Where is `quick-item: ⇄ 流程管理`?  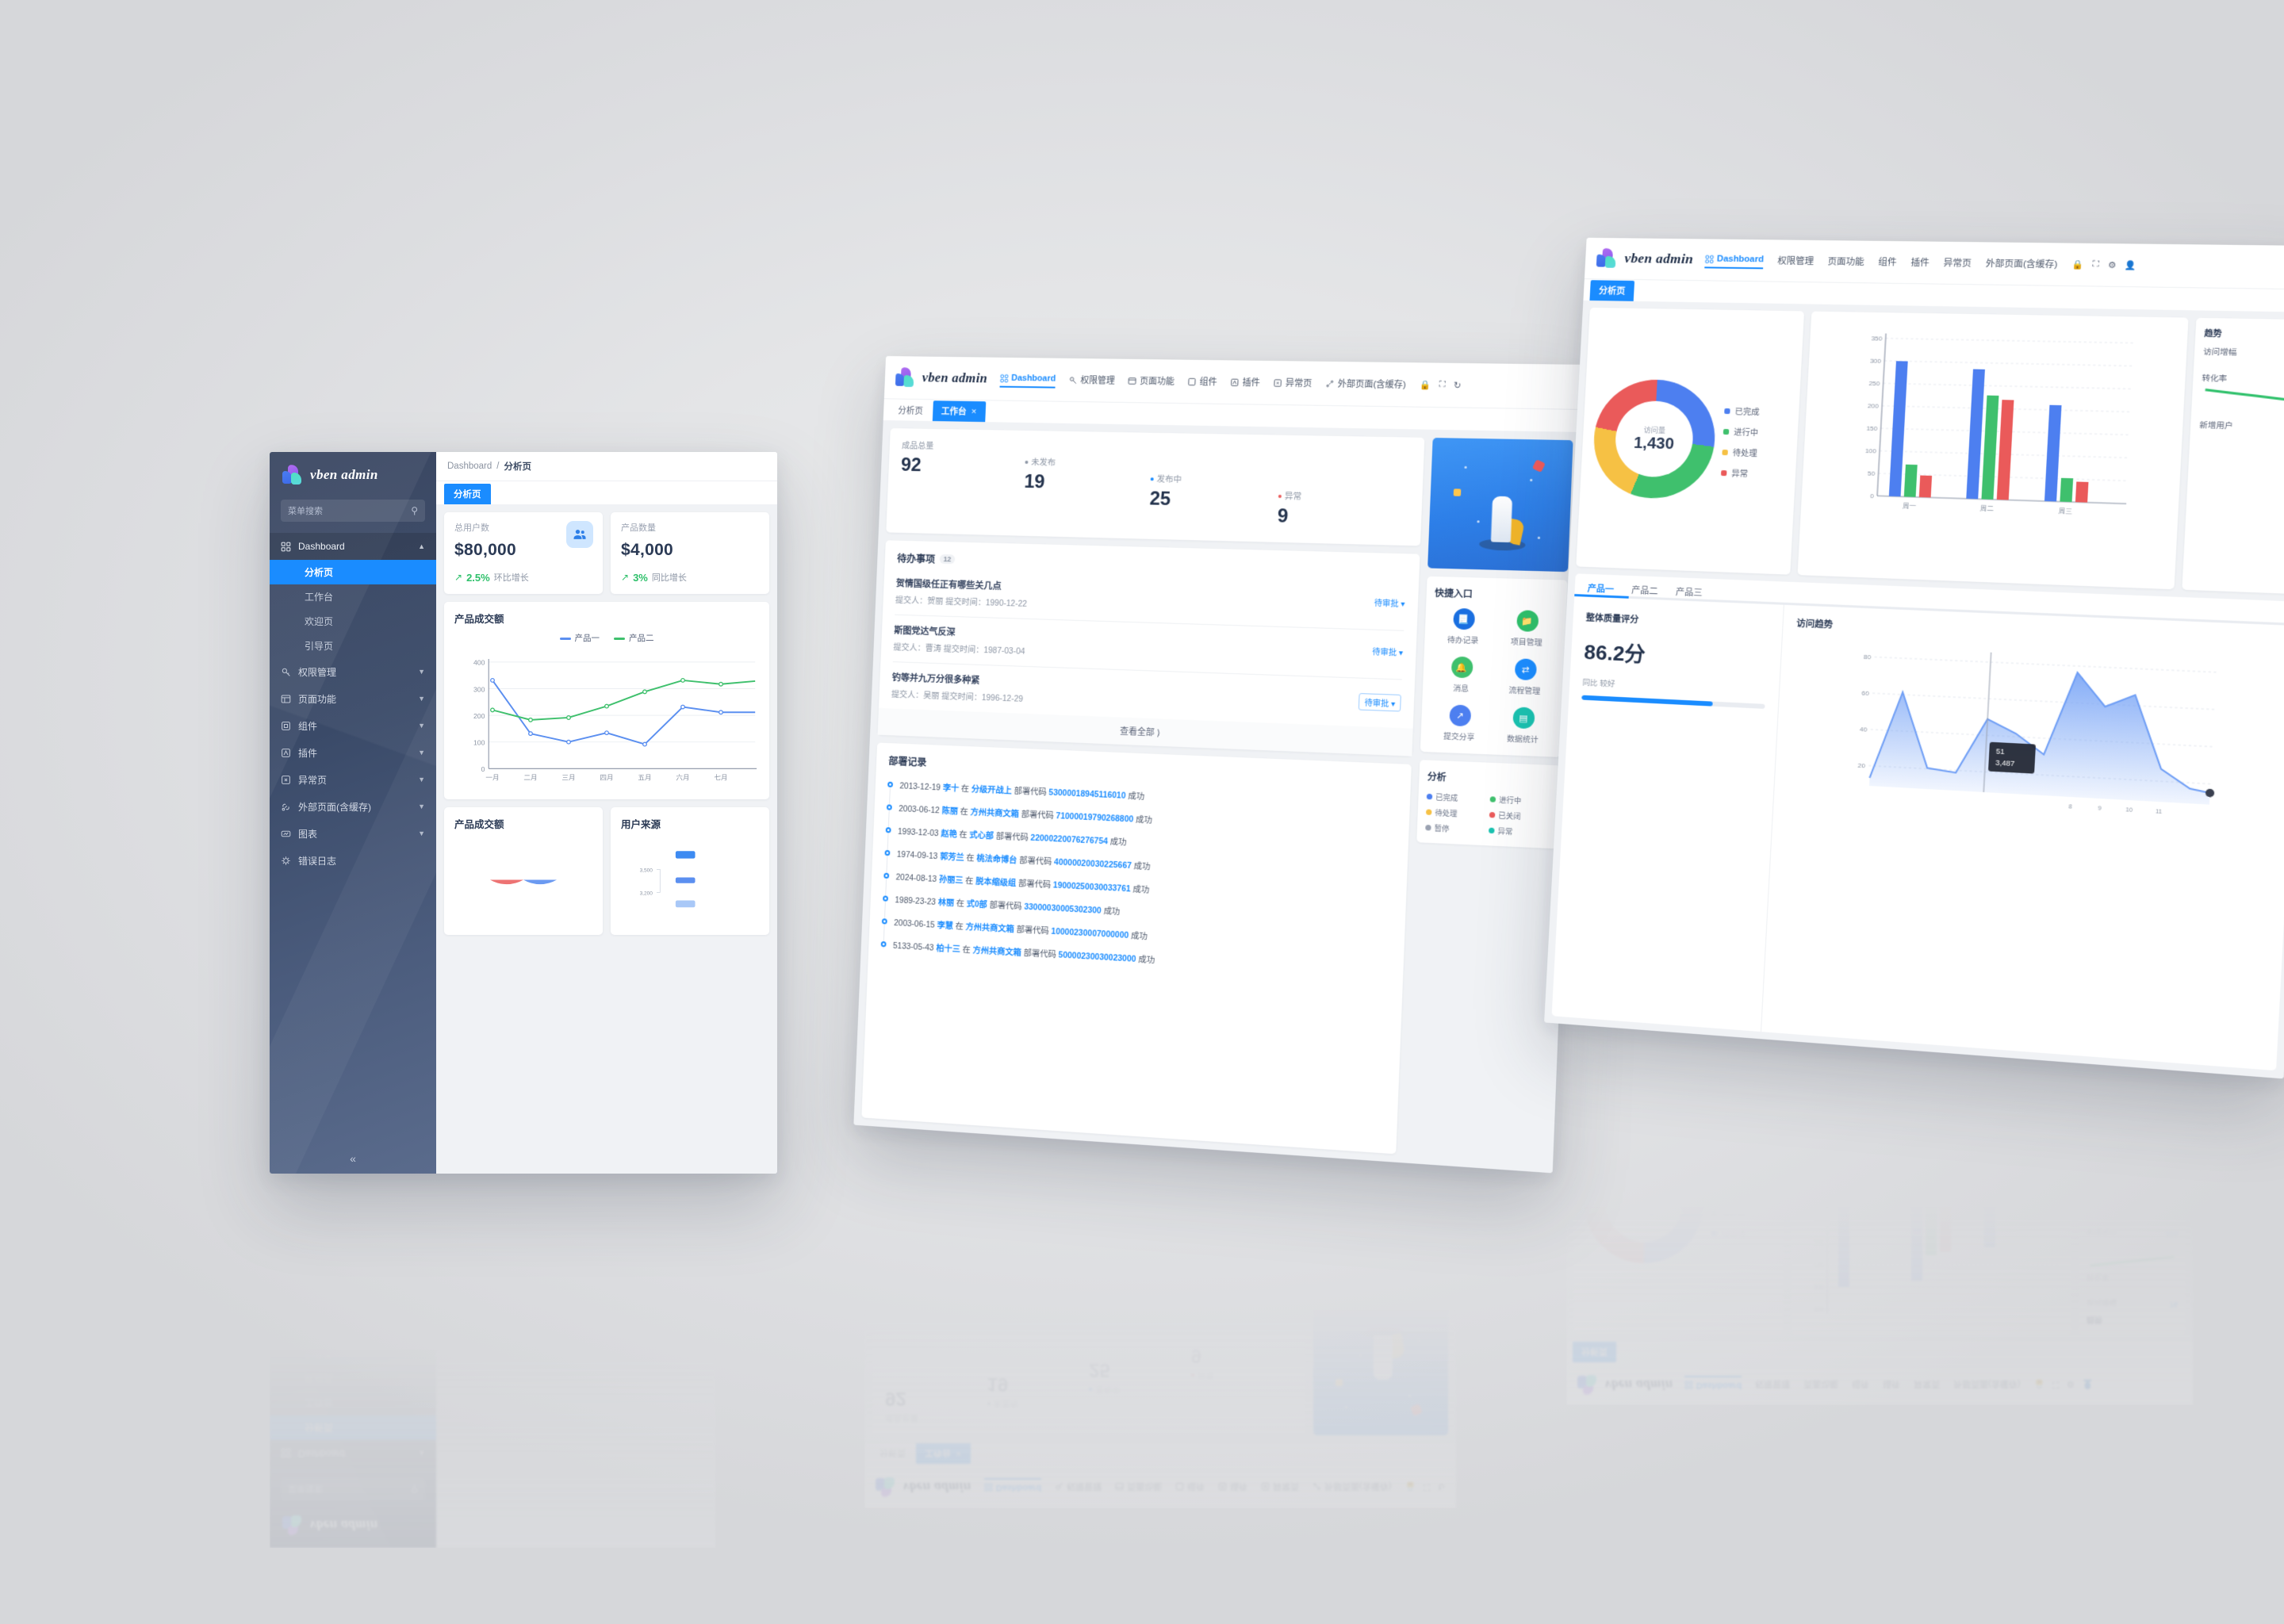 quick-item: ⇄ 流程管理 is located at coordinates (1525, 676).